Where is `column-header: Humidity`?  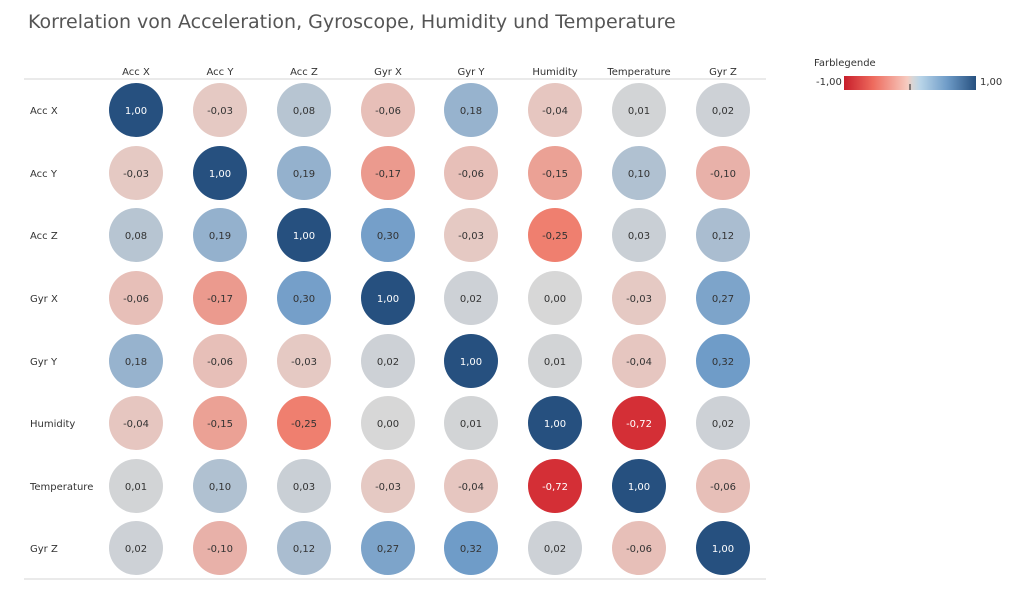 column-header: Humidity is located at coordinates (554, 72).